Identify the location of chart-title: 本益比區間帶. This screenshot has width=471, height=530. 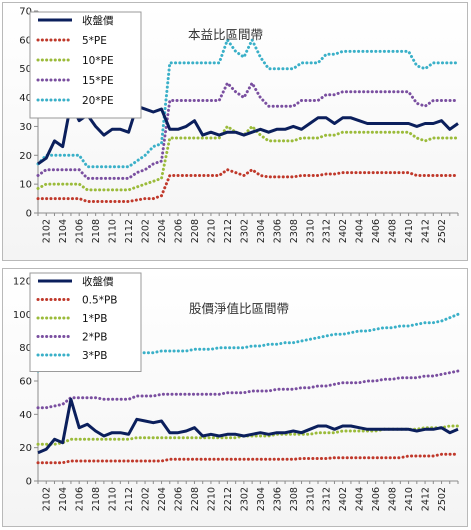
(225, 34).